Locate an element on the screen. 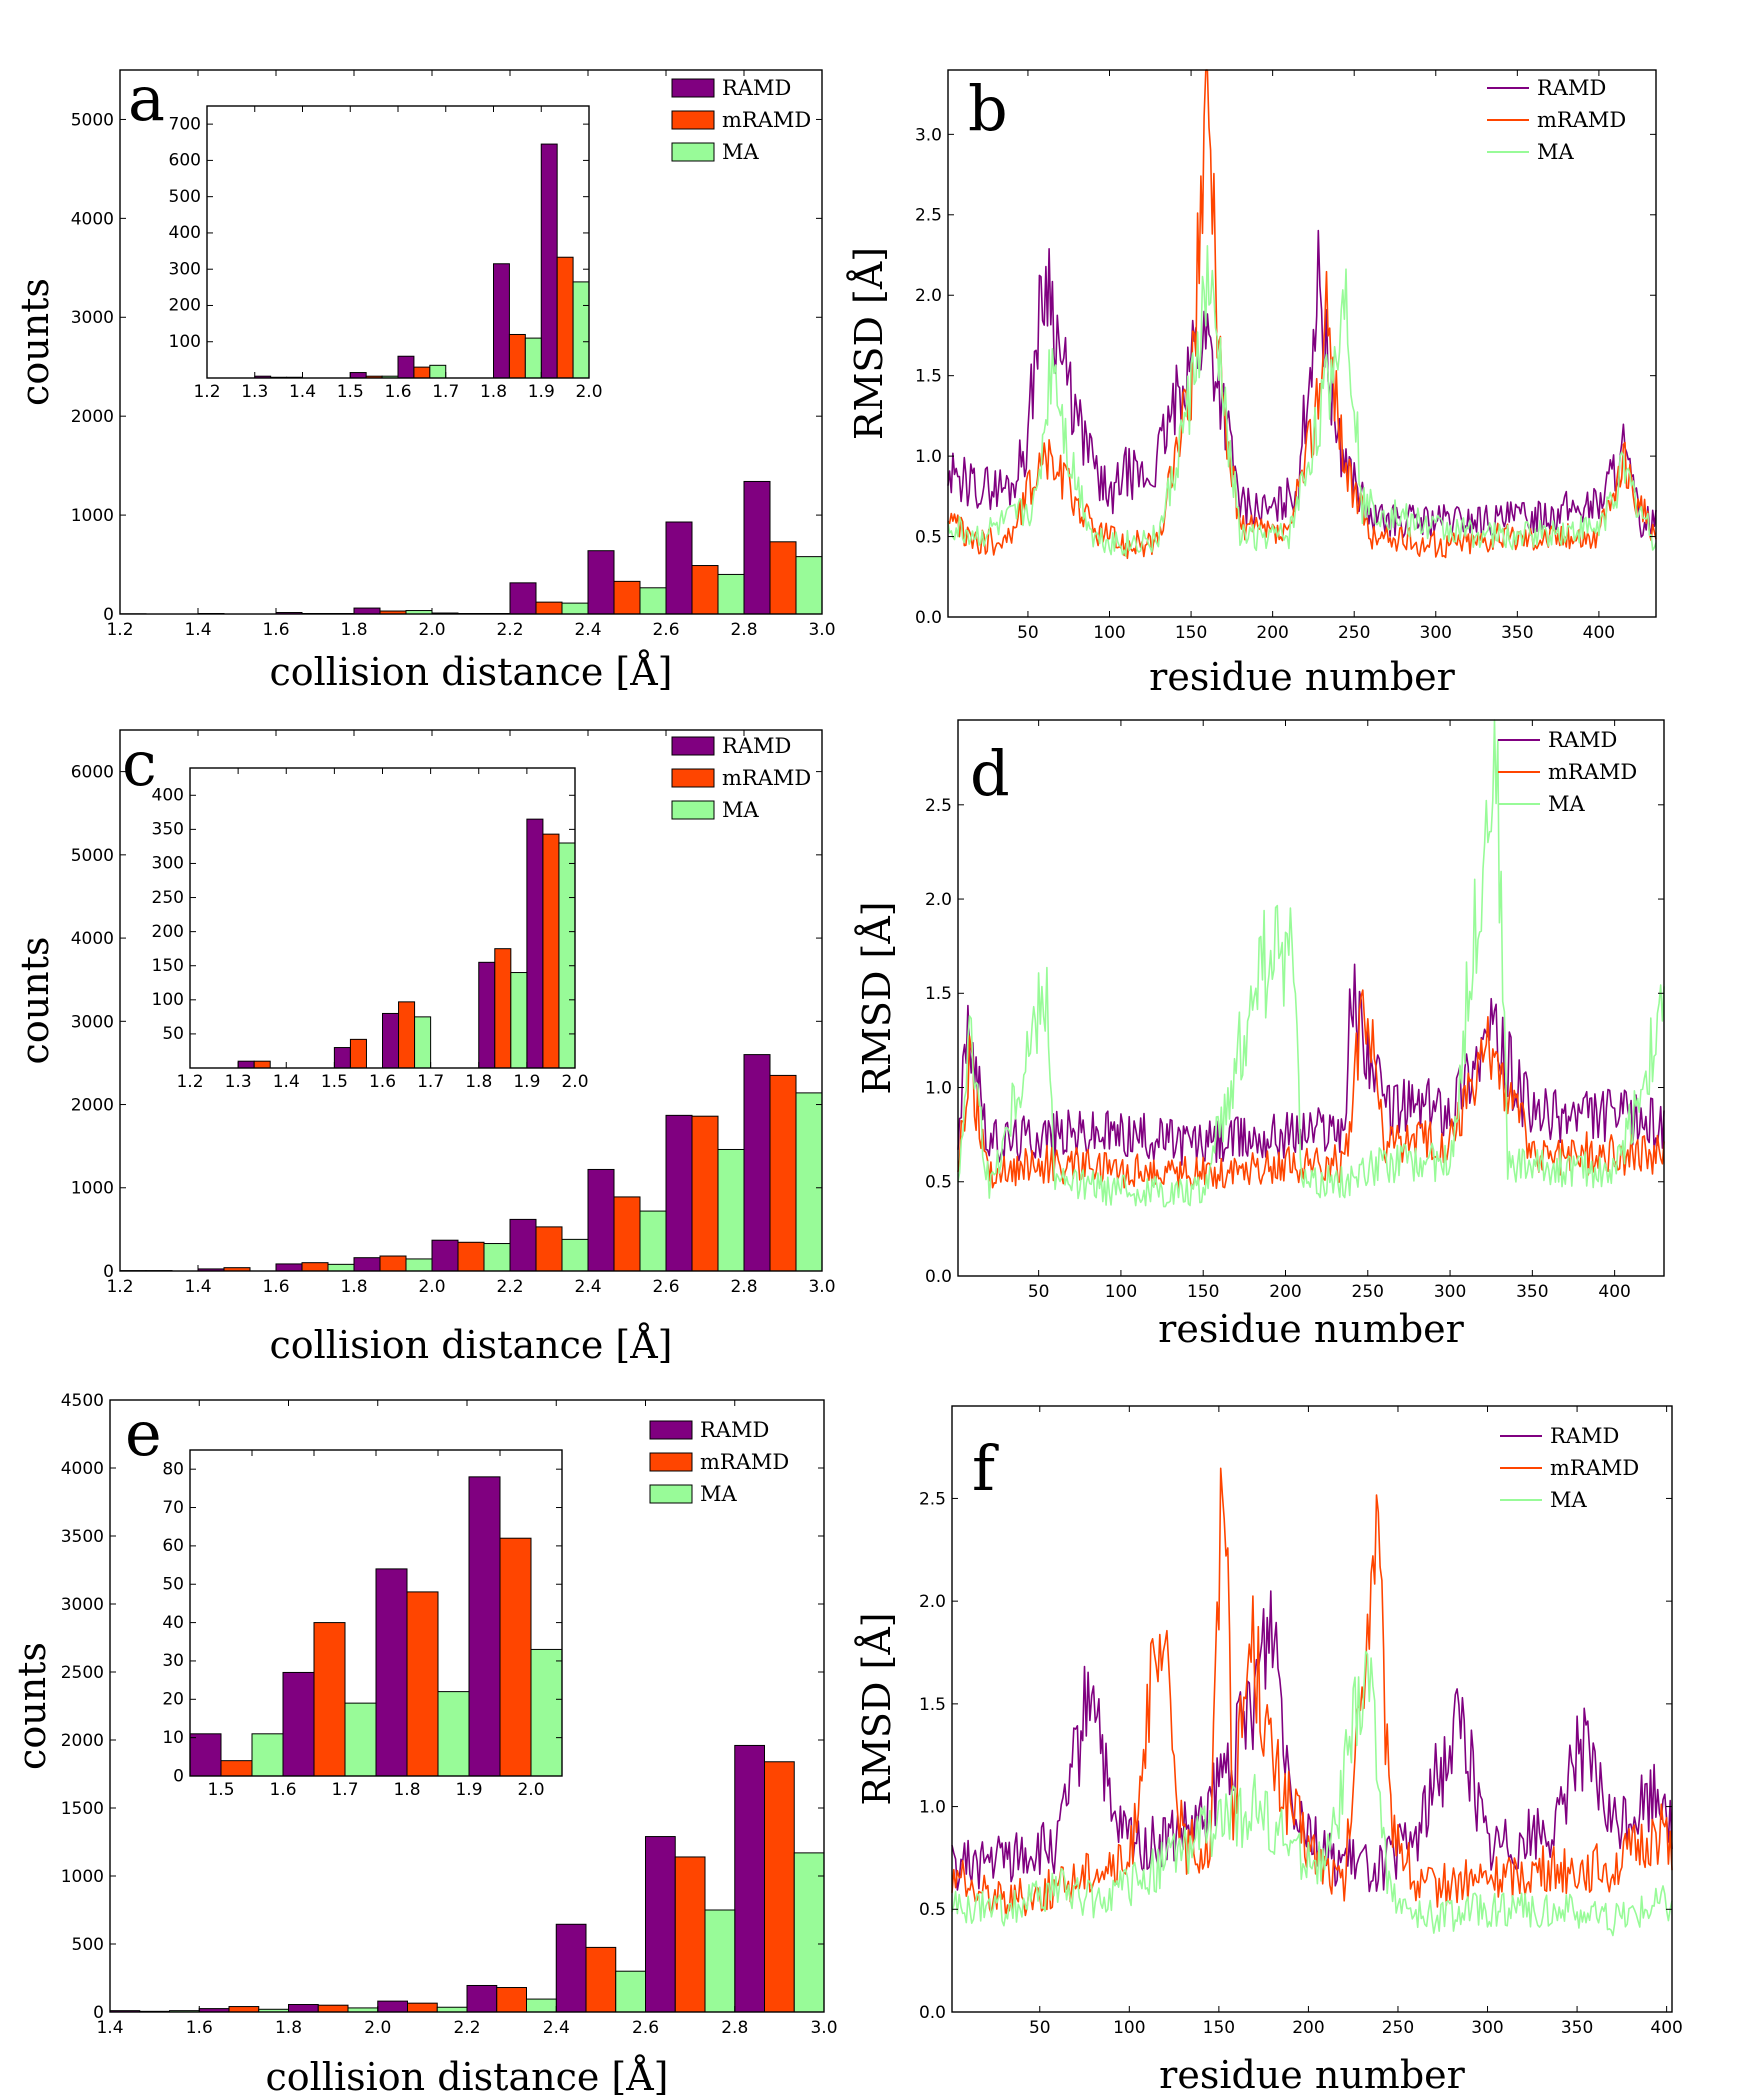  x-tick-label: 2.6 is located at coordinates (665, 630).